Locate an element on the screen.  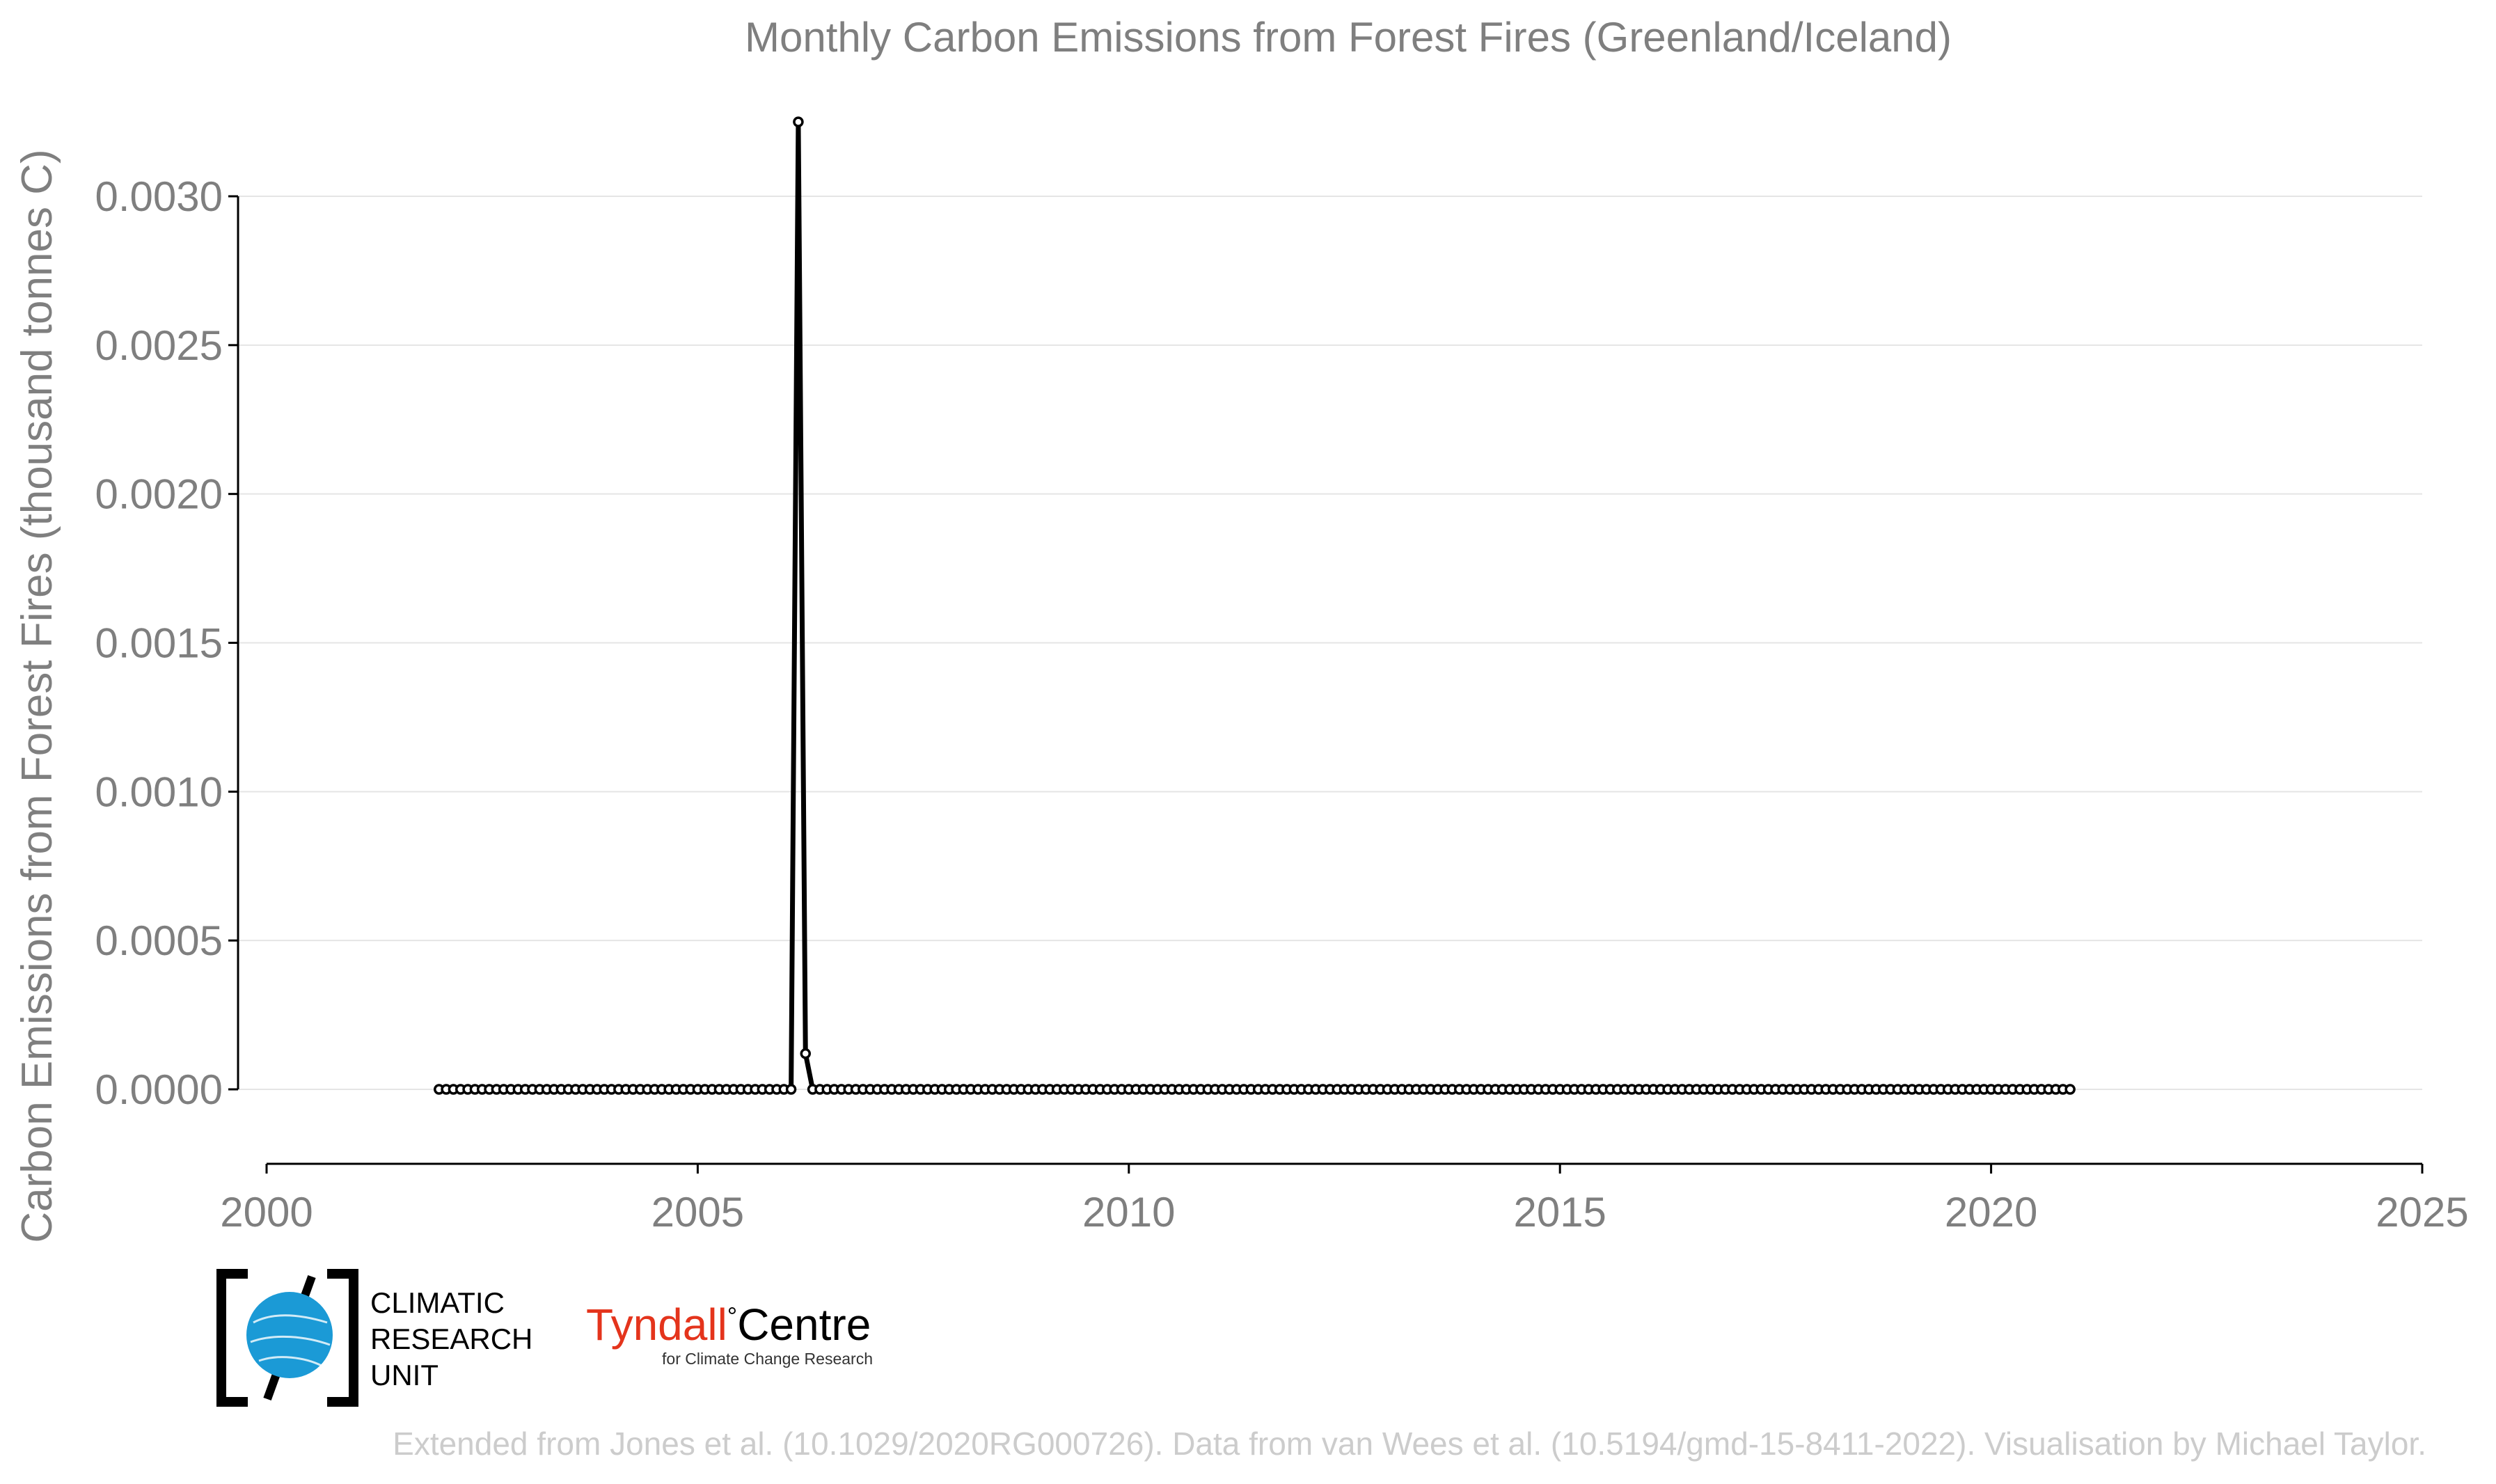
tyndall-name-right: Centre is located at coordinates (804, 1325).